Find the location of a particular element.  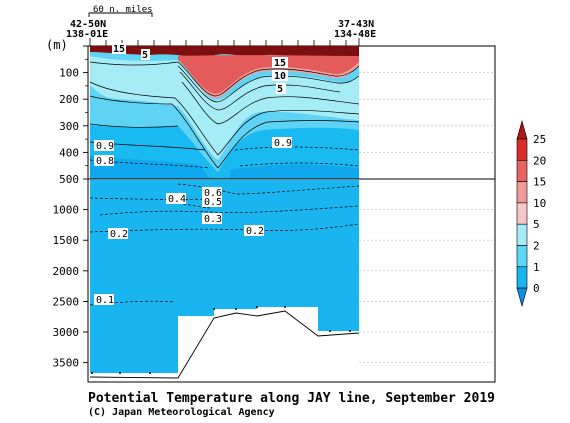

contour-label-0.8-left: 0.8 is located at coordinates (105, 161).